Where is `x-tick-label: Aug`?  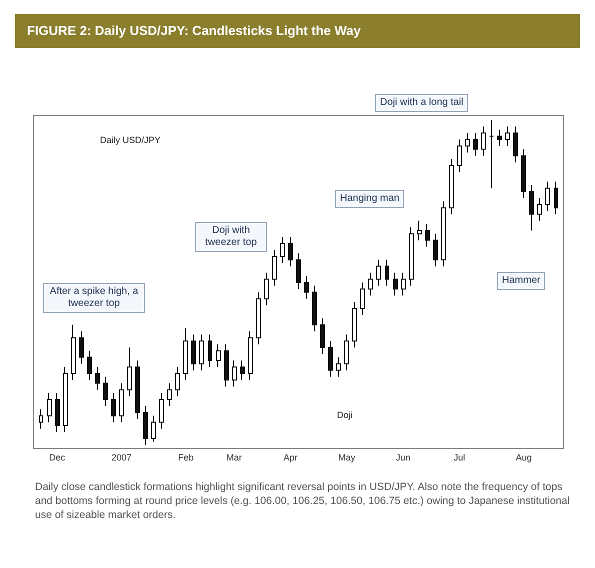
x-tick-label: Aug is located at coordinates (524, 457).